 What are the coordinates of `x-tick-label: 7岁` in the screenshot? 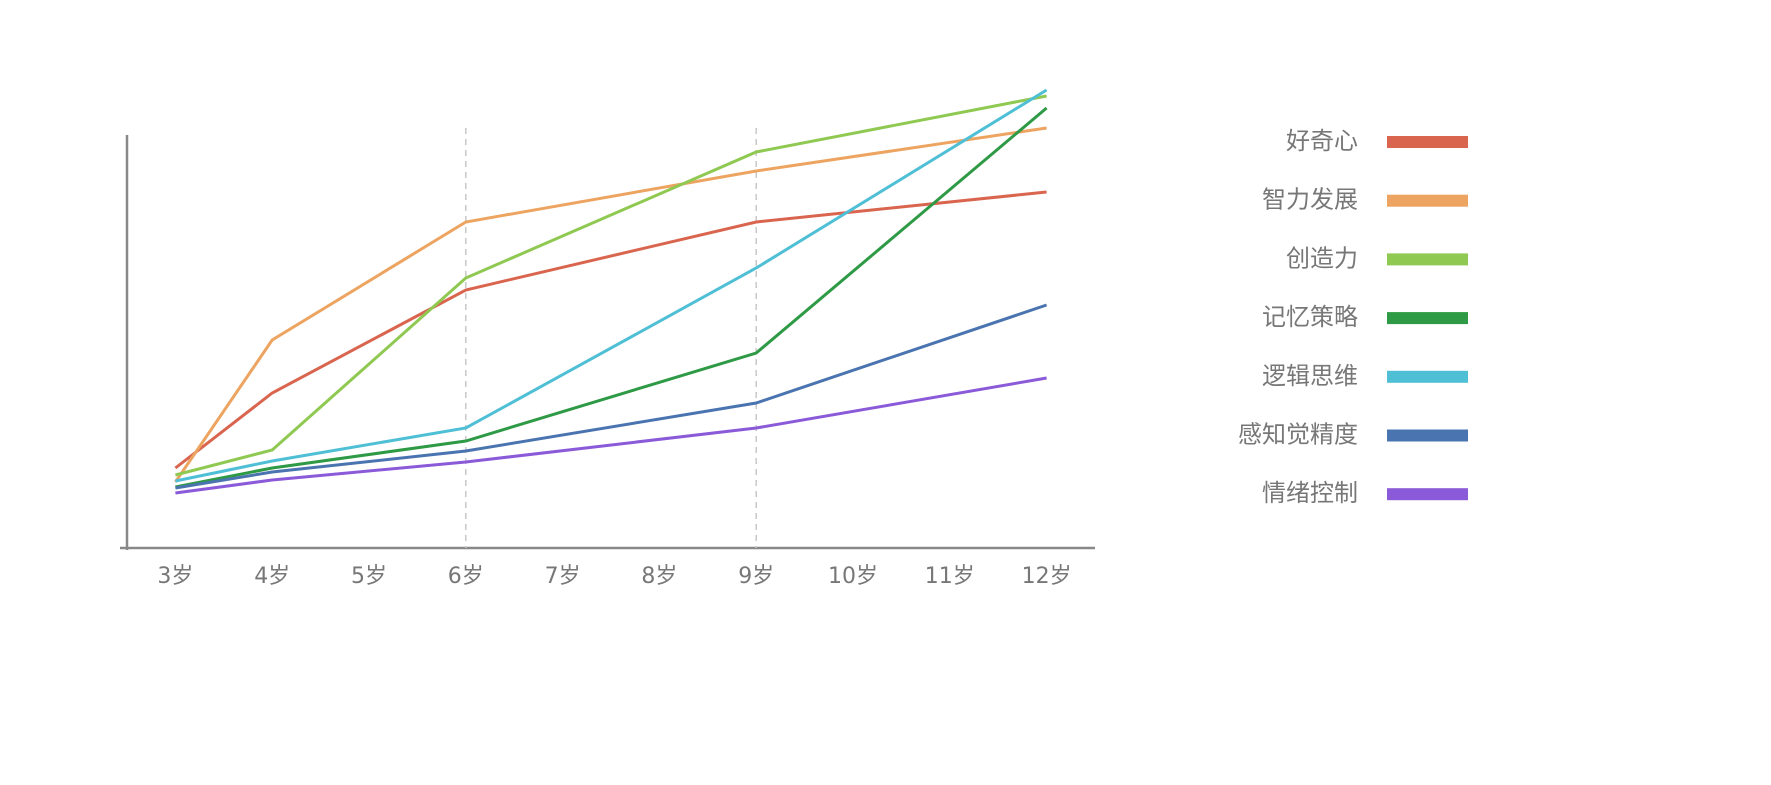 It's located at (563, 576).